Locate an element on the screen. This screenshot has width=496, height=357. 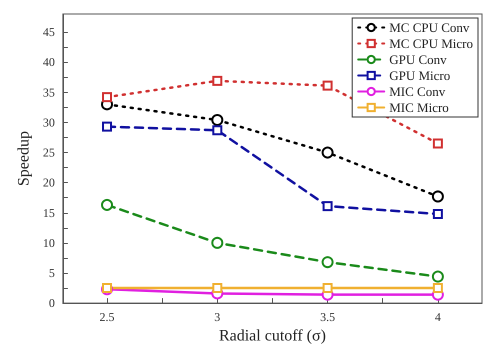
legend-label: MIC Conv is located at coordinates (417, 91).